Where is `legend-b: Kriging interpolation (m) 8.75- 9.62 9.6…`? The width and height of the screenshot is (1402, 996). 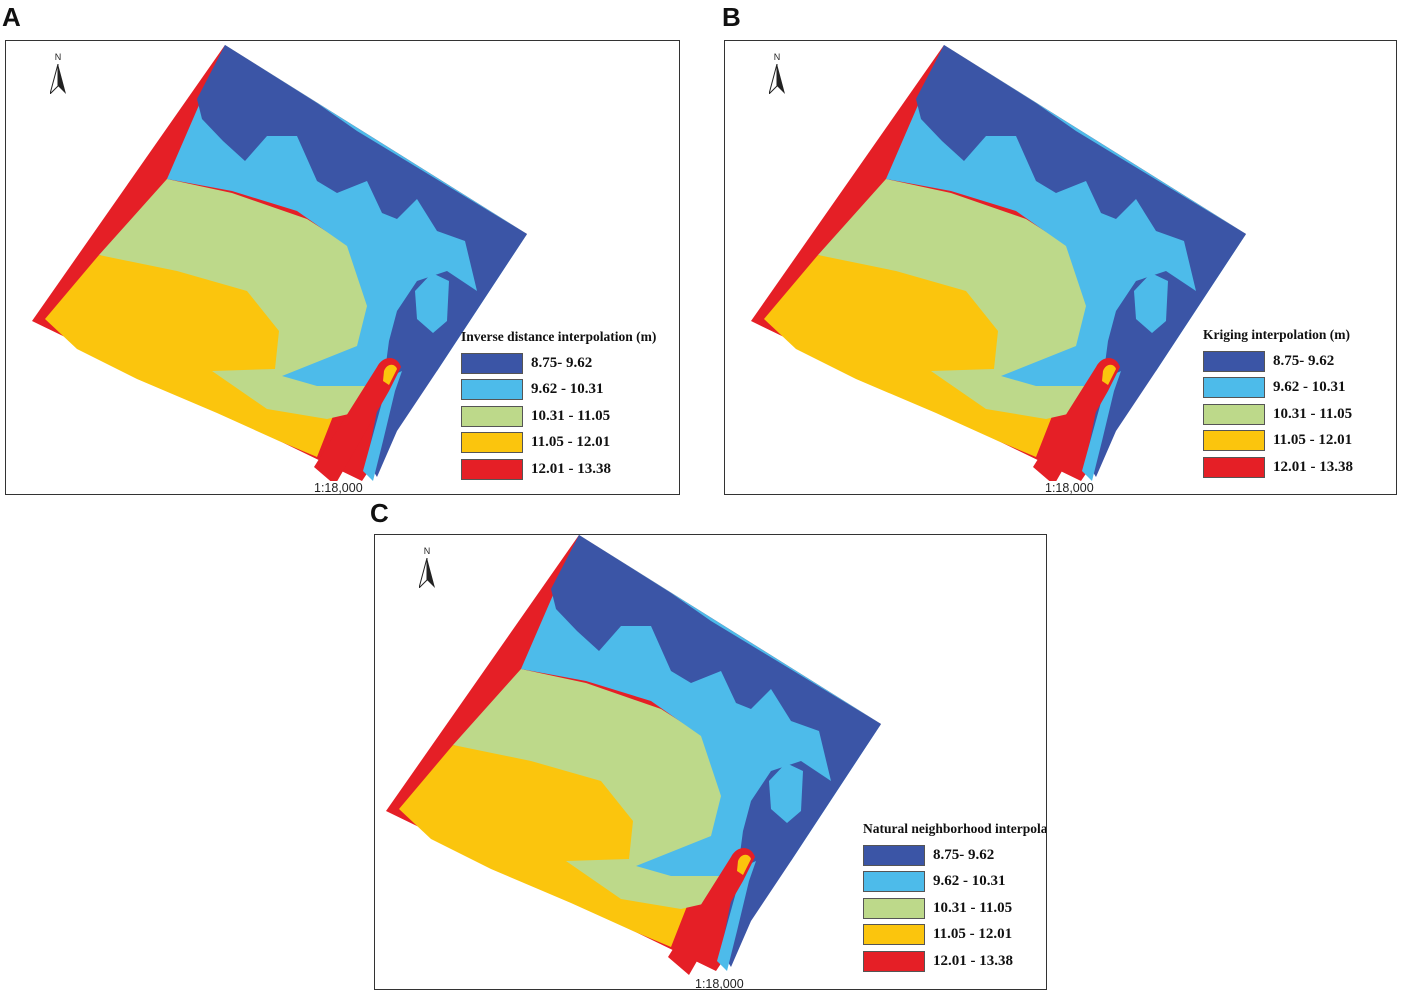
legend-b: Kriging interpolation (m) 8.75- 9.62 9.6… is located at coordinates (1278, 404).